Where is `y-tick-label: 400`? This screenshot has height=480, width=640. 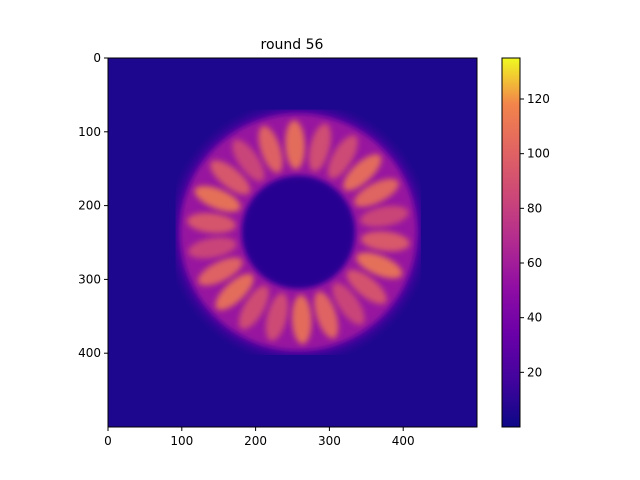
y-tick-label: 400 is located at coordinates (89, 353).